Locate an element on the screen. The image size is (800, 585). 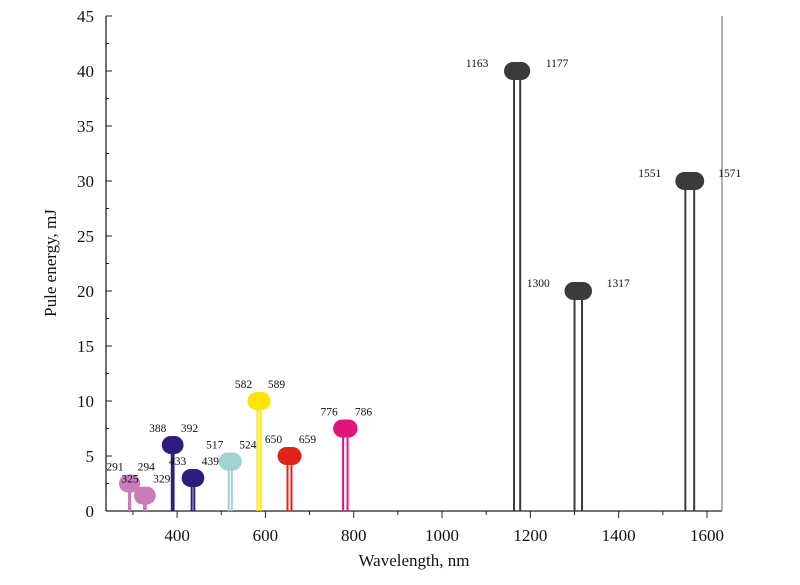
y-tick-label: 30 is located at coordinates (85, 181).